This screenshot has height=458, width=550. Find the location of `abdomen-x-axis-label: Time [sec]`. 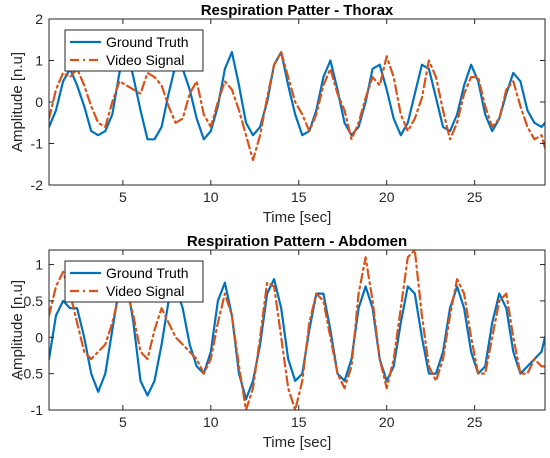

abdomen-x-axis-label: Time [sec] is located at coordinates (297, 442).